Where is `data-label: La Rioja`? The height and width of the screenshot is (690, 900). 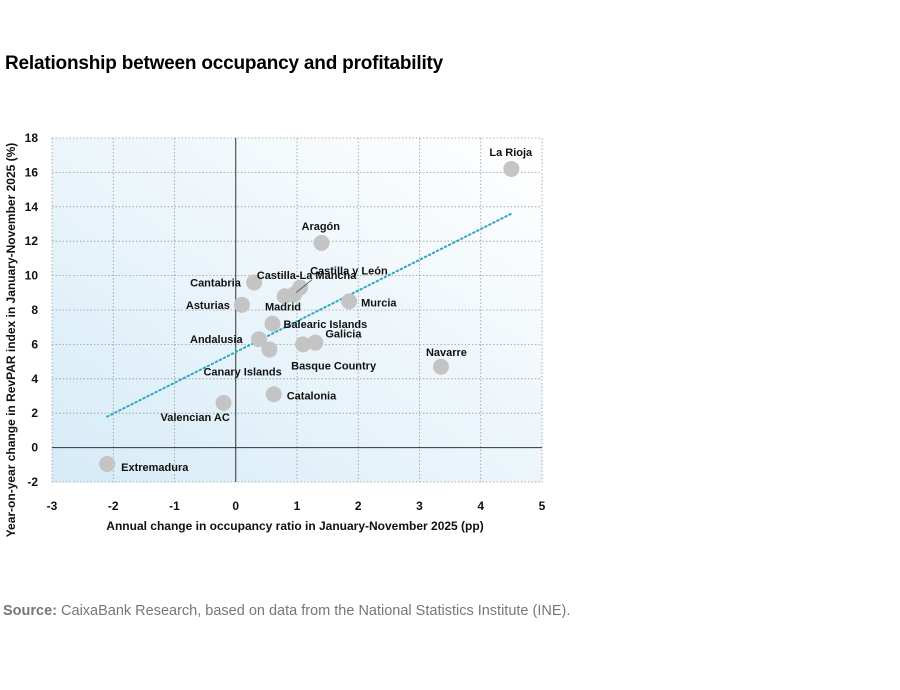
data-label: La Rioja is located at coordinates (511, 153).